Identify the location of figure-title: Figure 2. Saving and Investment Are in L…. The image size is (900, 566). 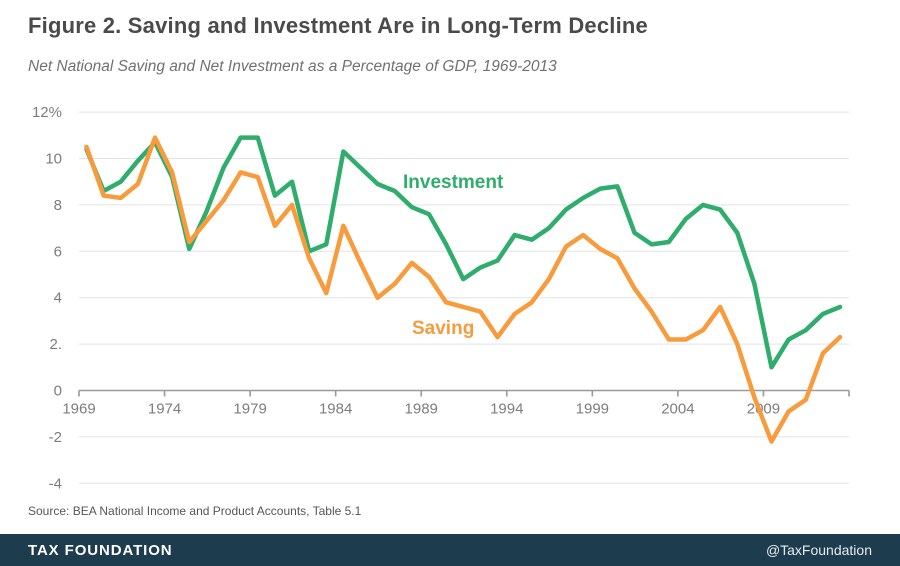
(338, 25).